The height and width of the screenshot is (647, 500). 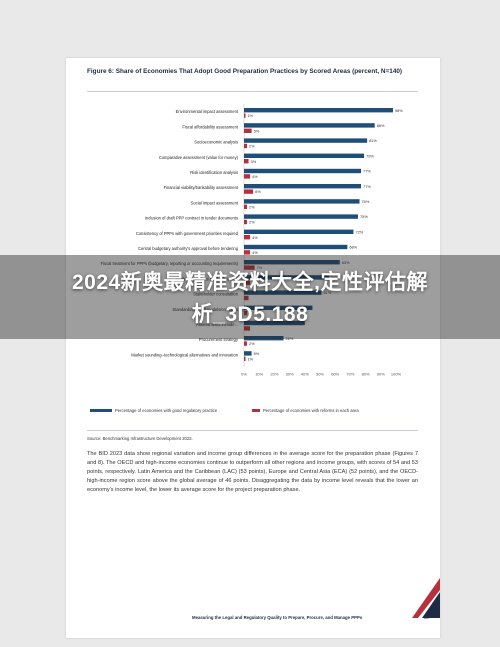 What do you see at coordinates (207, 278) in the screenshot?
I see `category-label: Tender documents available online` at bounding box center [207, 278].